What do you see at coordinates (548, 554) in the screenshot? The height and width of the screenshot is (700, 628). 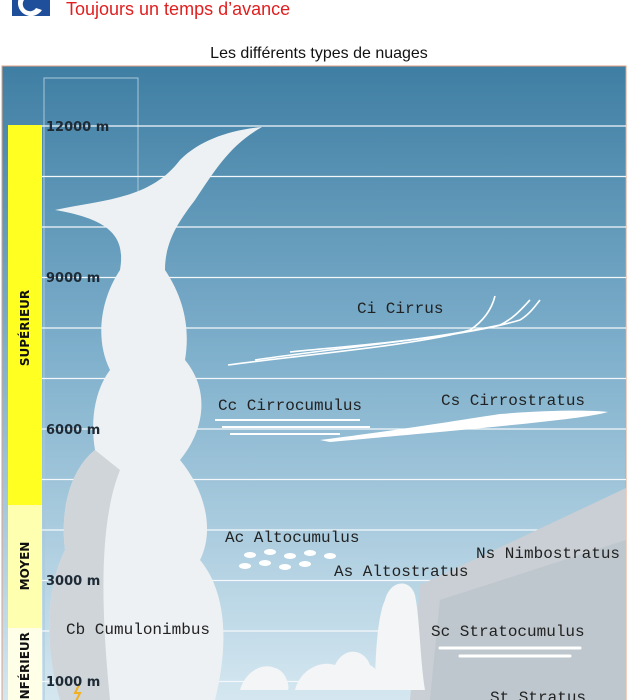 I see `cloud-label: Ns Nimbostratus` at bounding box center [548, 554].